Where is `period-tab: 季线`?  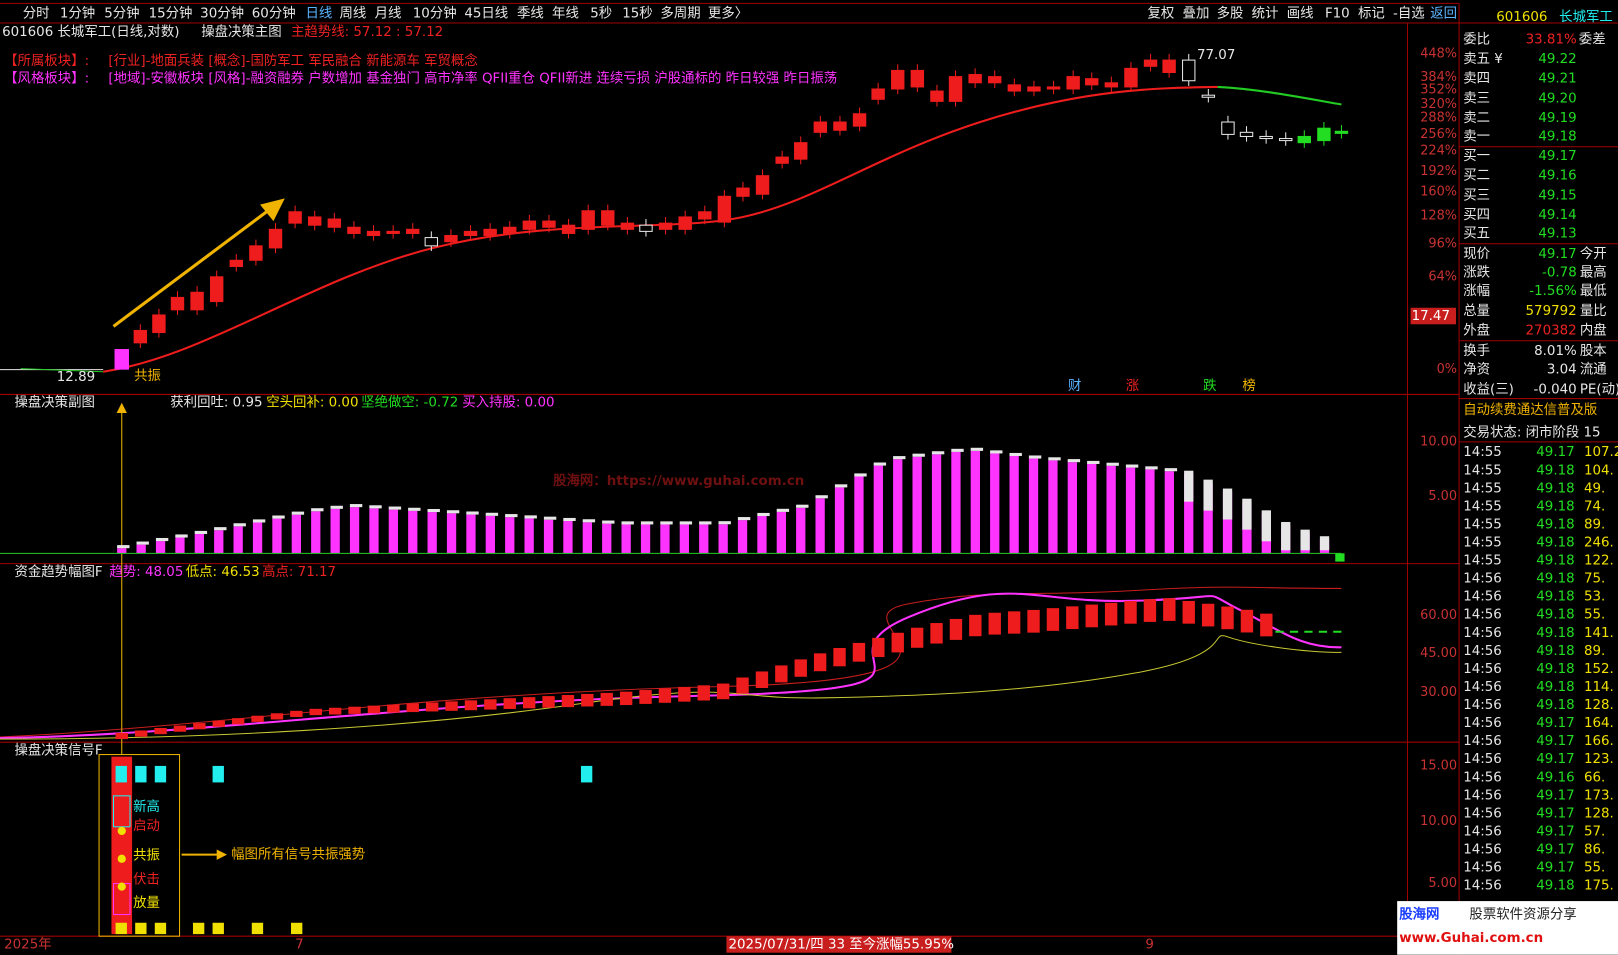 period-tab: 季线 is located at coordinates (530, 14).